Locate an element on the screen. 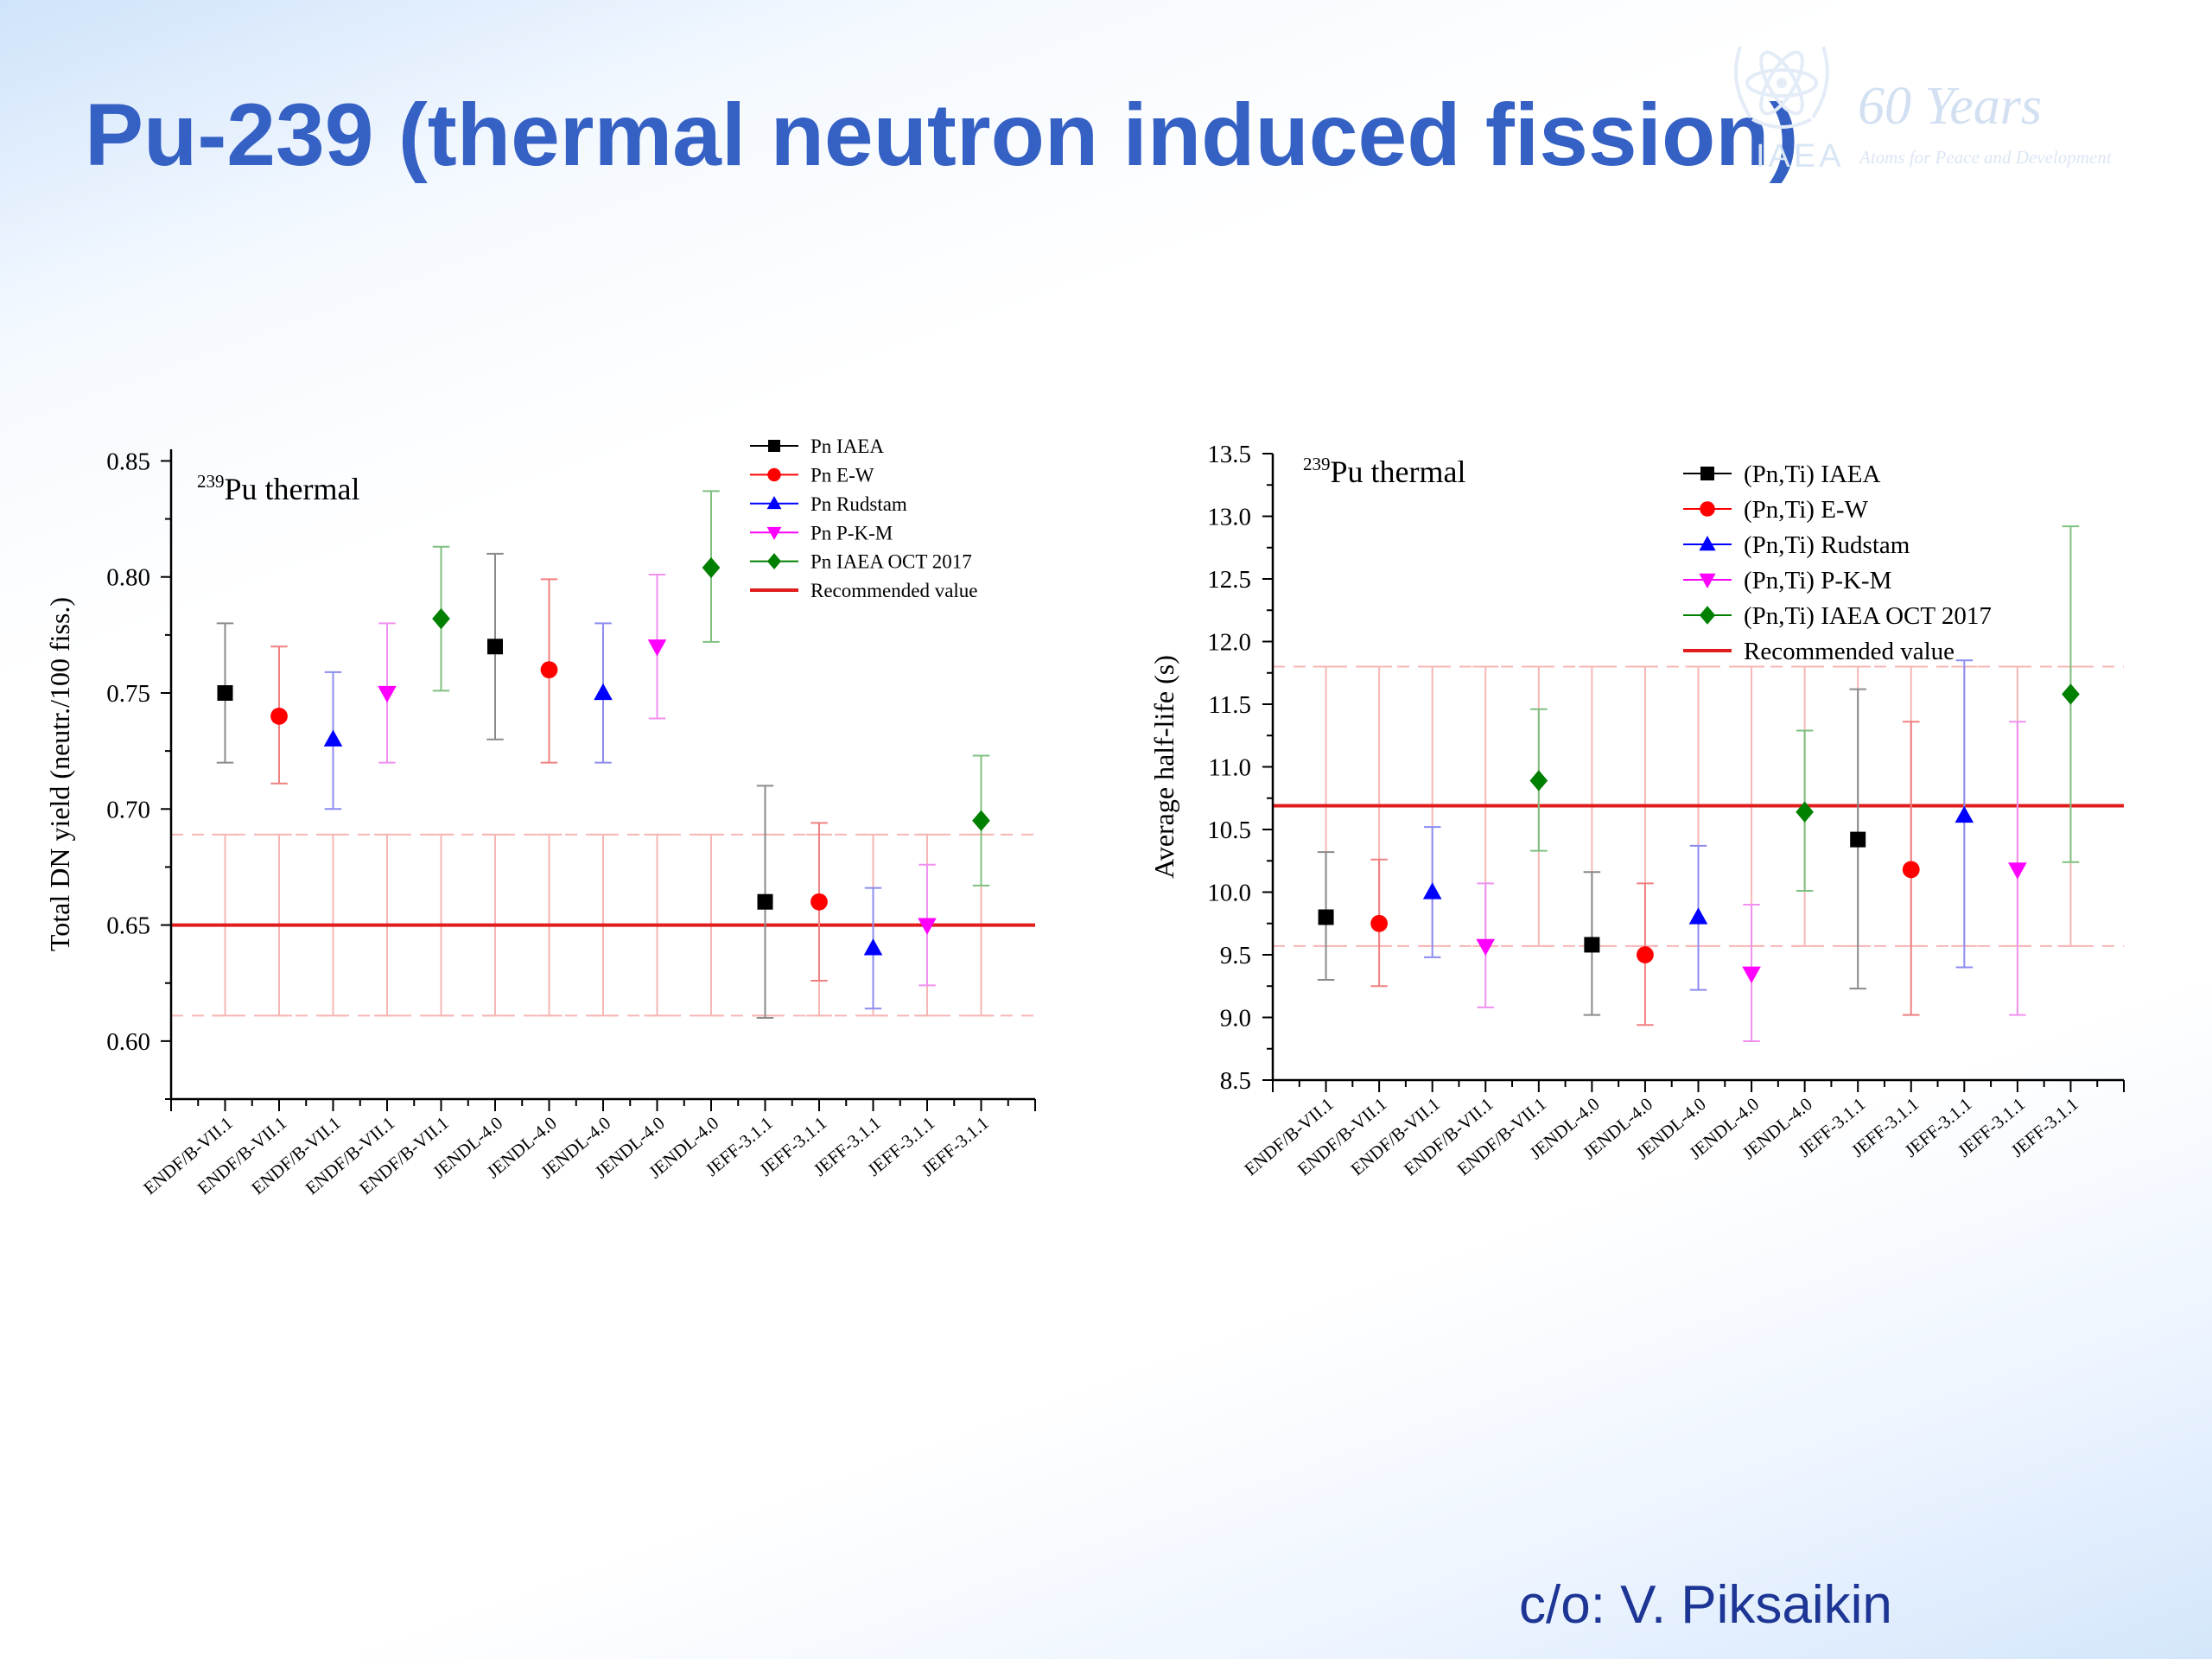 The image size is (2212, 1659). logo-tagline: Atoms for Peace and Development is located at coordinates (1985, 157).